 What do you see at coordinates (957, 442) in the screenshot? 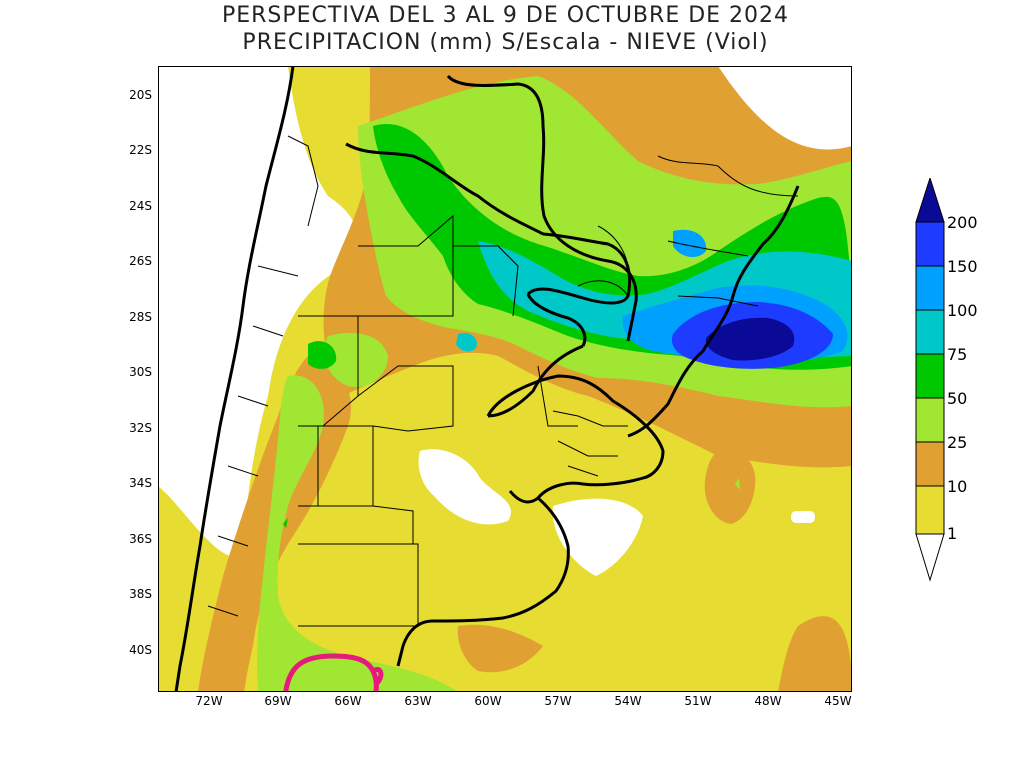
I see `legend-label-25: 25` at bounding box center [957, 442].